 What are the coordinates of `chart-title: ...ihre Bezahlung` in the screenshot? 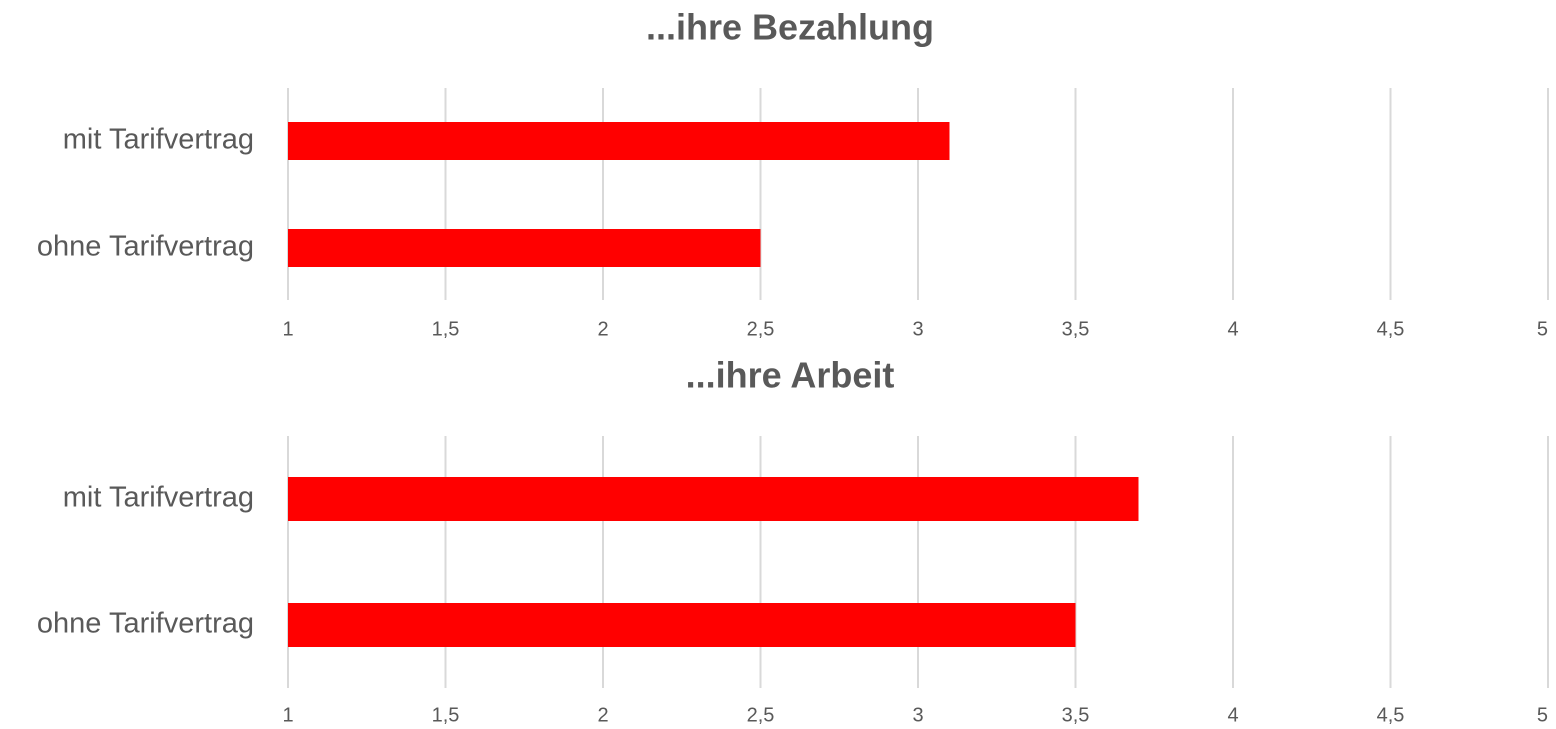 It's located at (790, 27).